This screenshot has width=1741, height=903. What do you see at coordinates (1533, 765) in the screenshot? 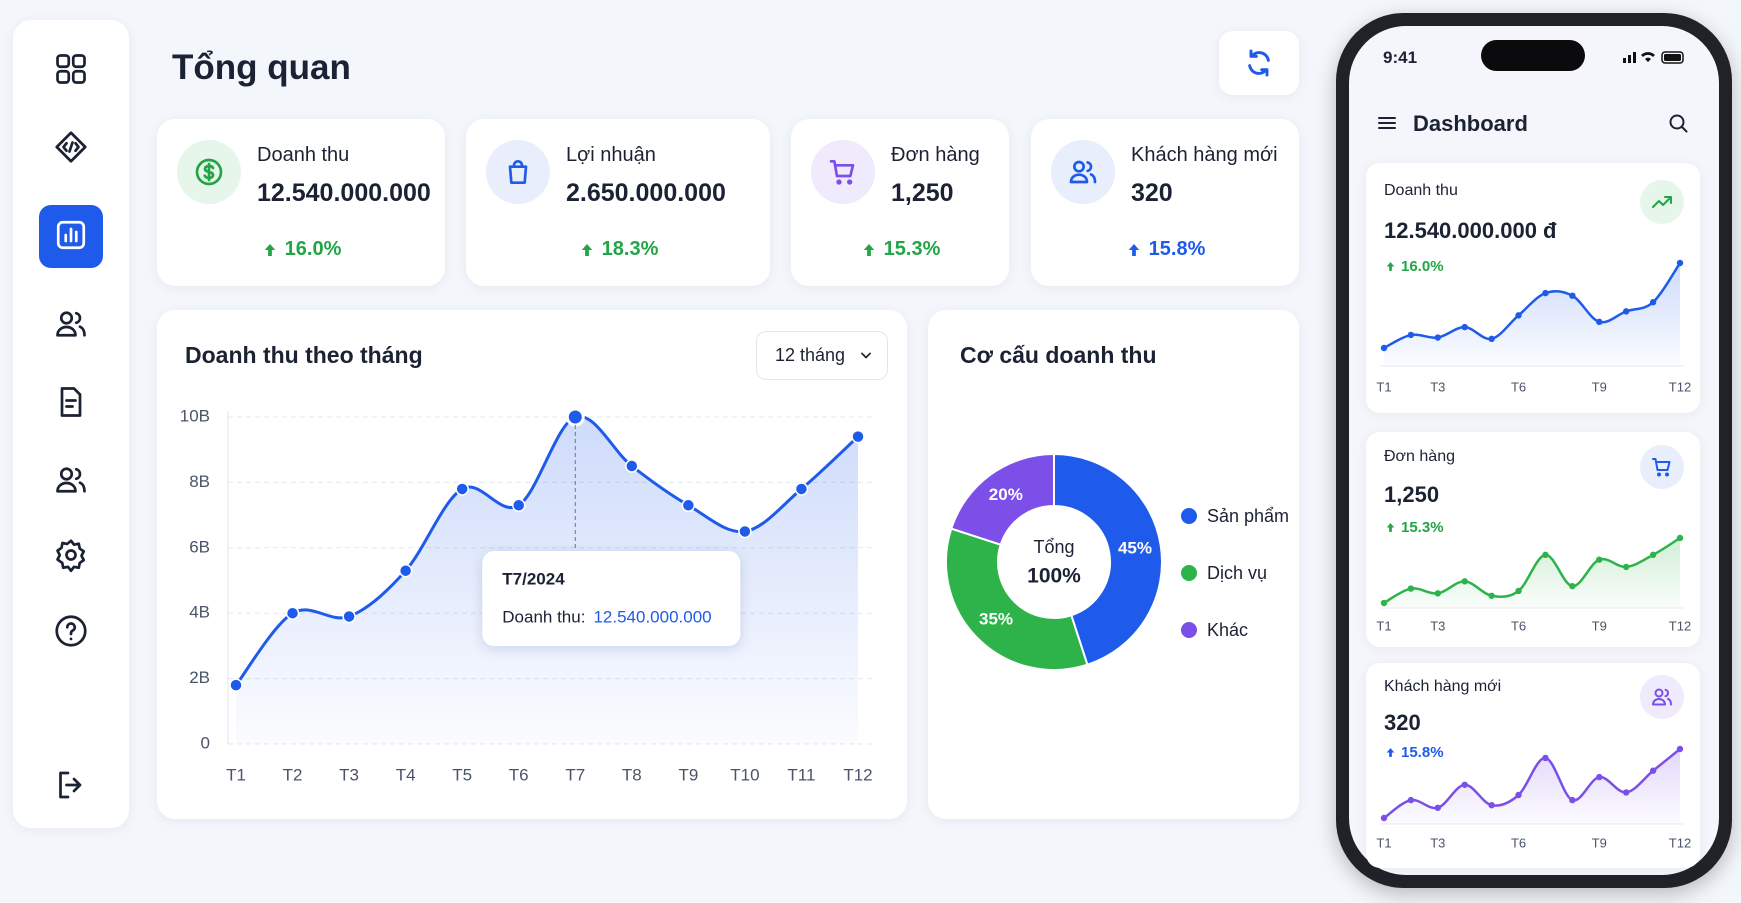
I see `phone-card: Khách hàng mới 320 15.8%` at bounding box center [1533, 765].